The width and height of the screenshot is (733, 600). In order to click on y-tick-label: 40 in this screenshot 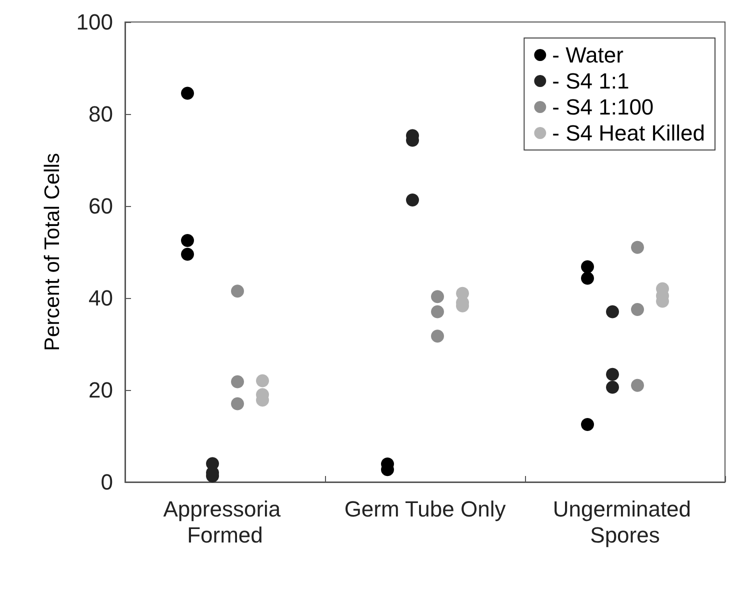, I will do `click(100, 298)`.